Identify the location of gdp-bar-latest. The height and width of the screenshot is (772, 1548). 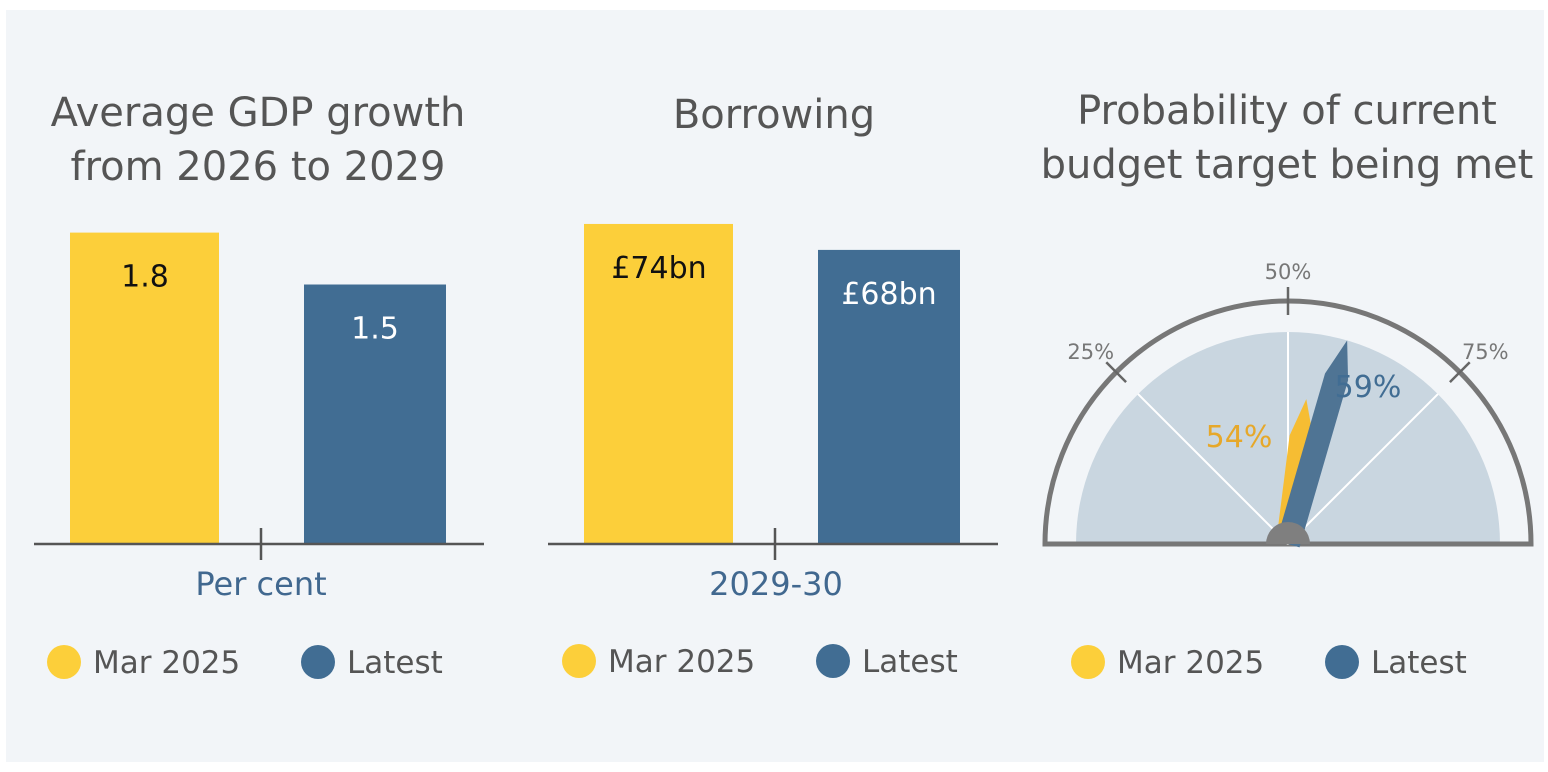
(375, 414).